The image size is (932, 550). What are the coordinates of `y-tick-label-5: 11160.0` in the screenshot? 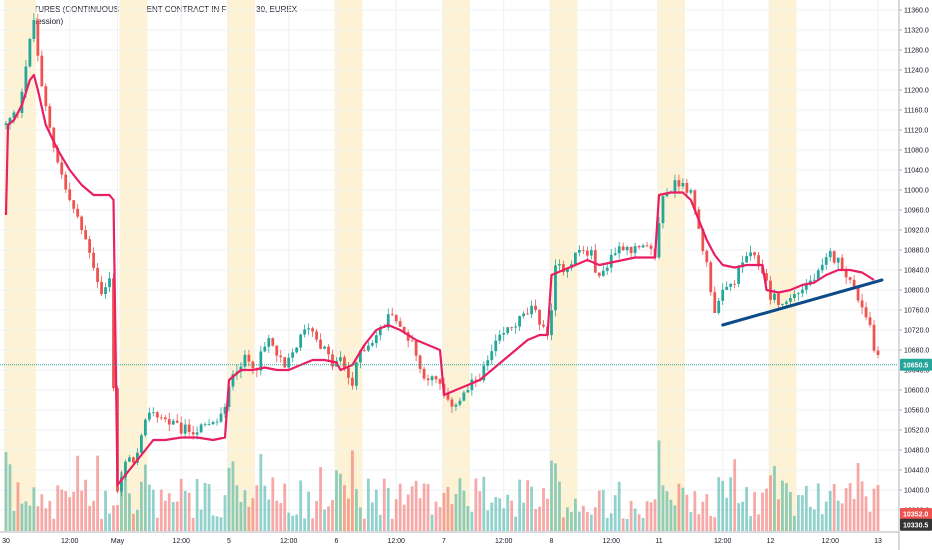 It's located at (916, 111).